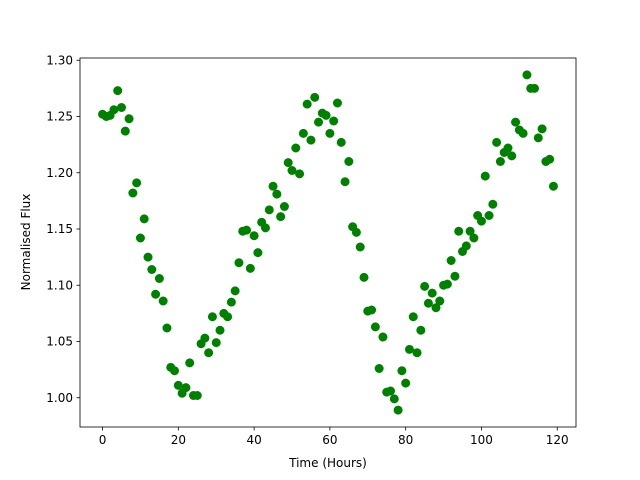 This screenshot has width=640, height=480. I want to click on x-tick-label: 0, so click(103, 440).